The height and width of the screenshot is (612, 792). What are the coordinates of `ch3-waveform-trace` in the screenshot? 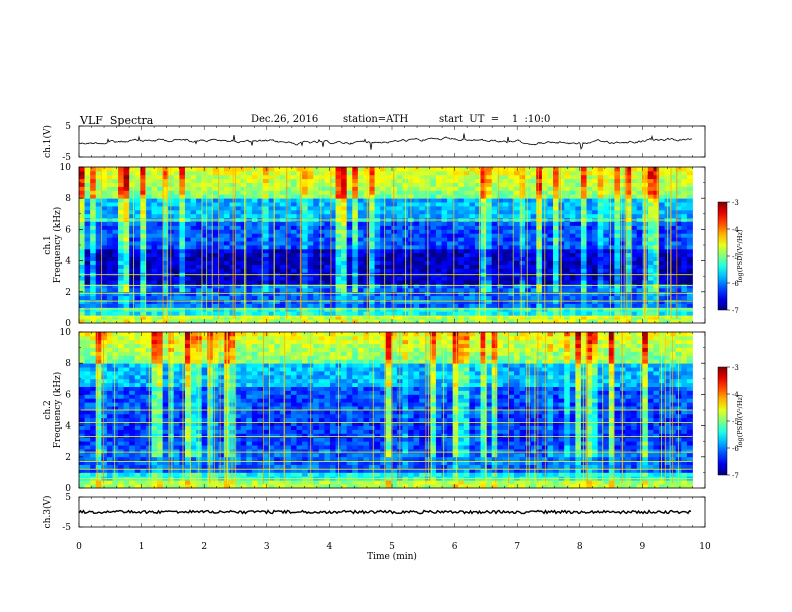 It's located at (385, 512).